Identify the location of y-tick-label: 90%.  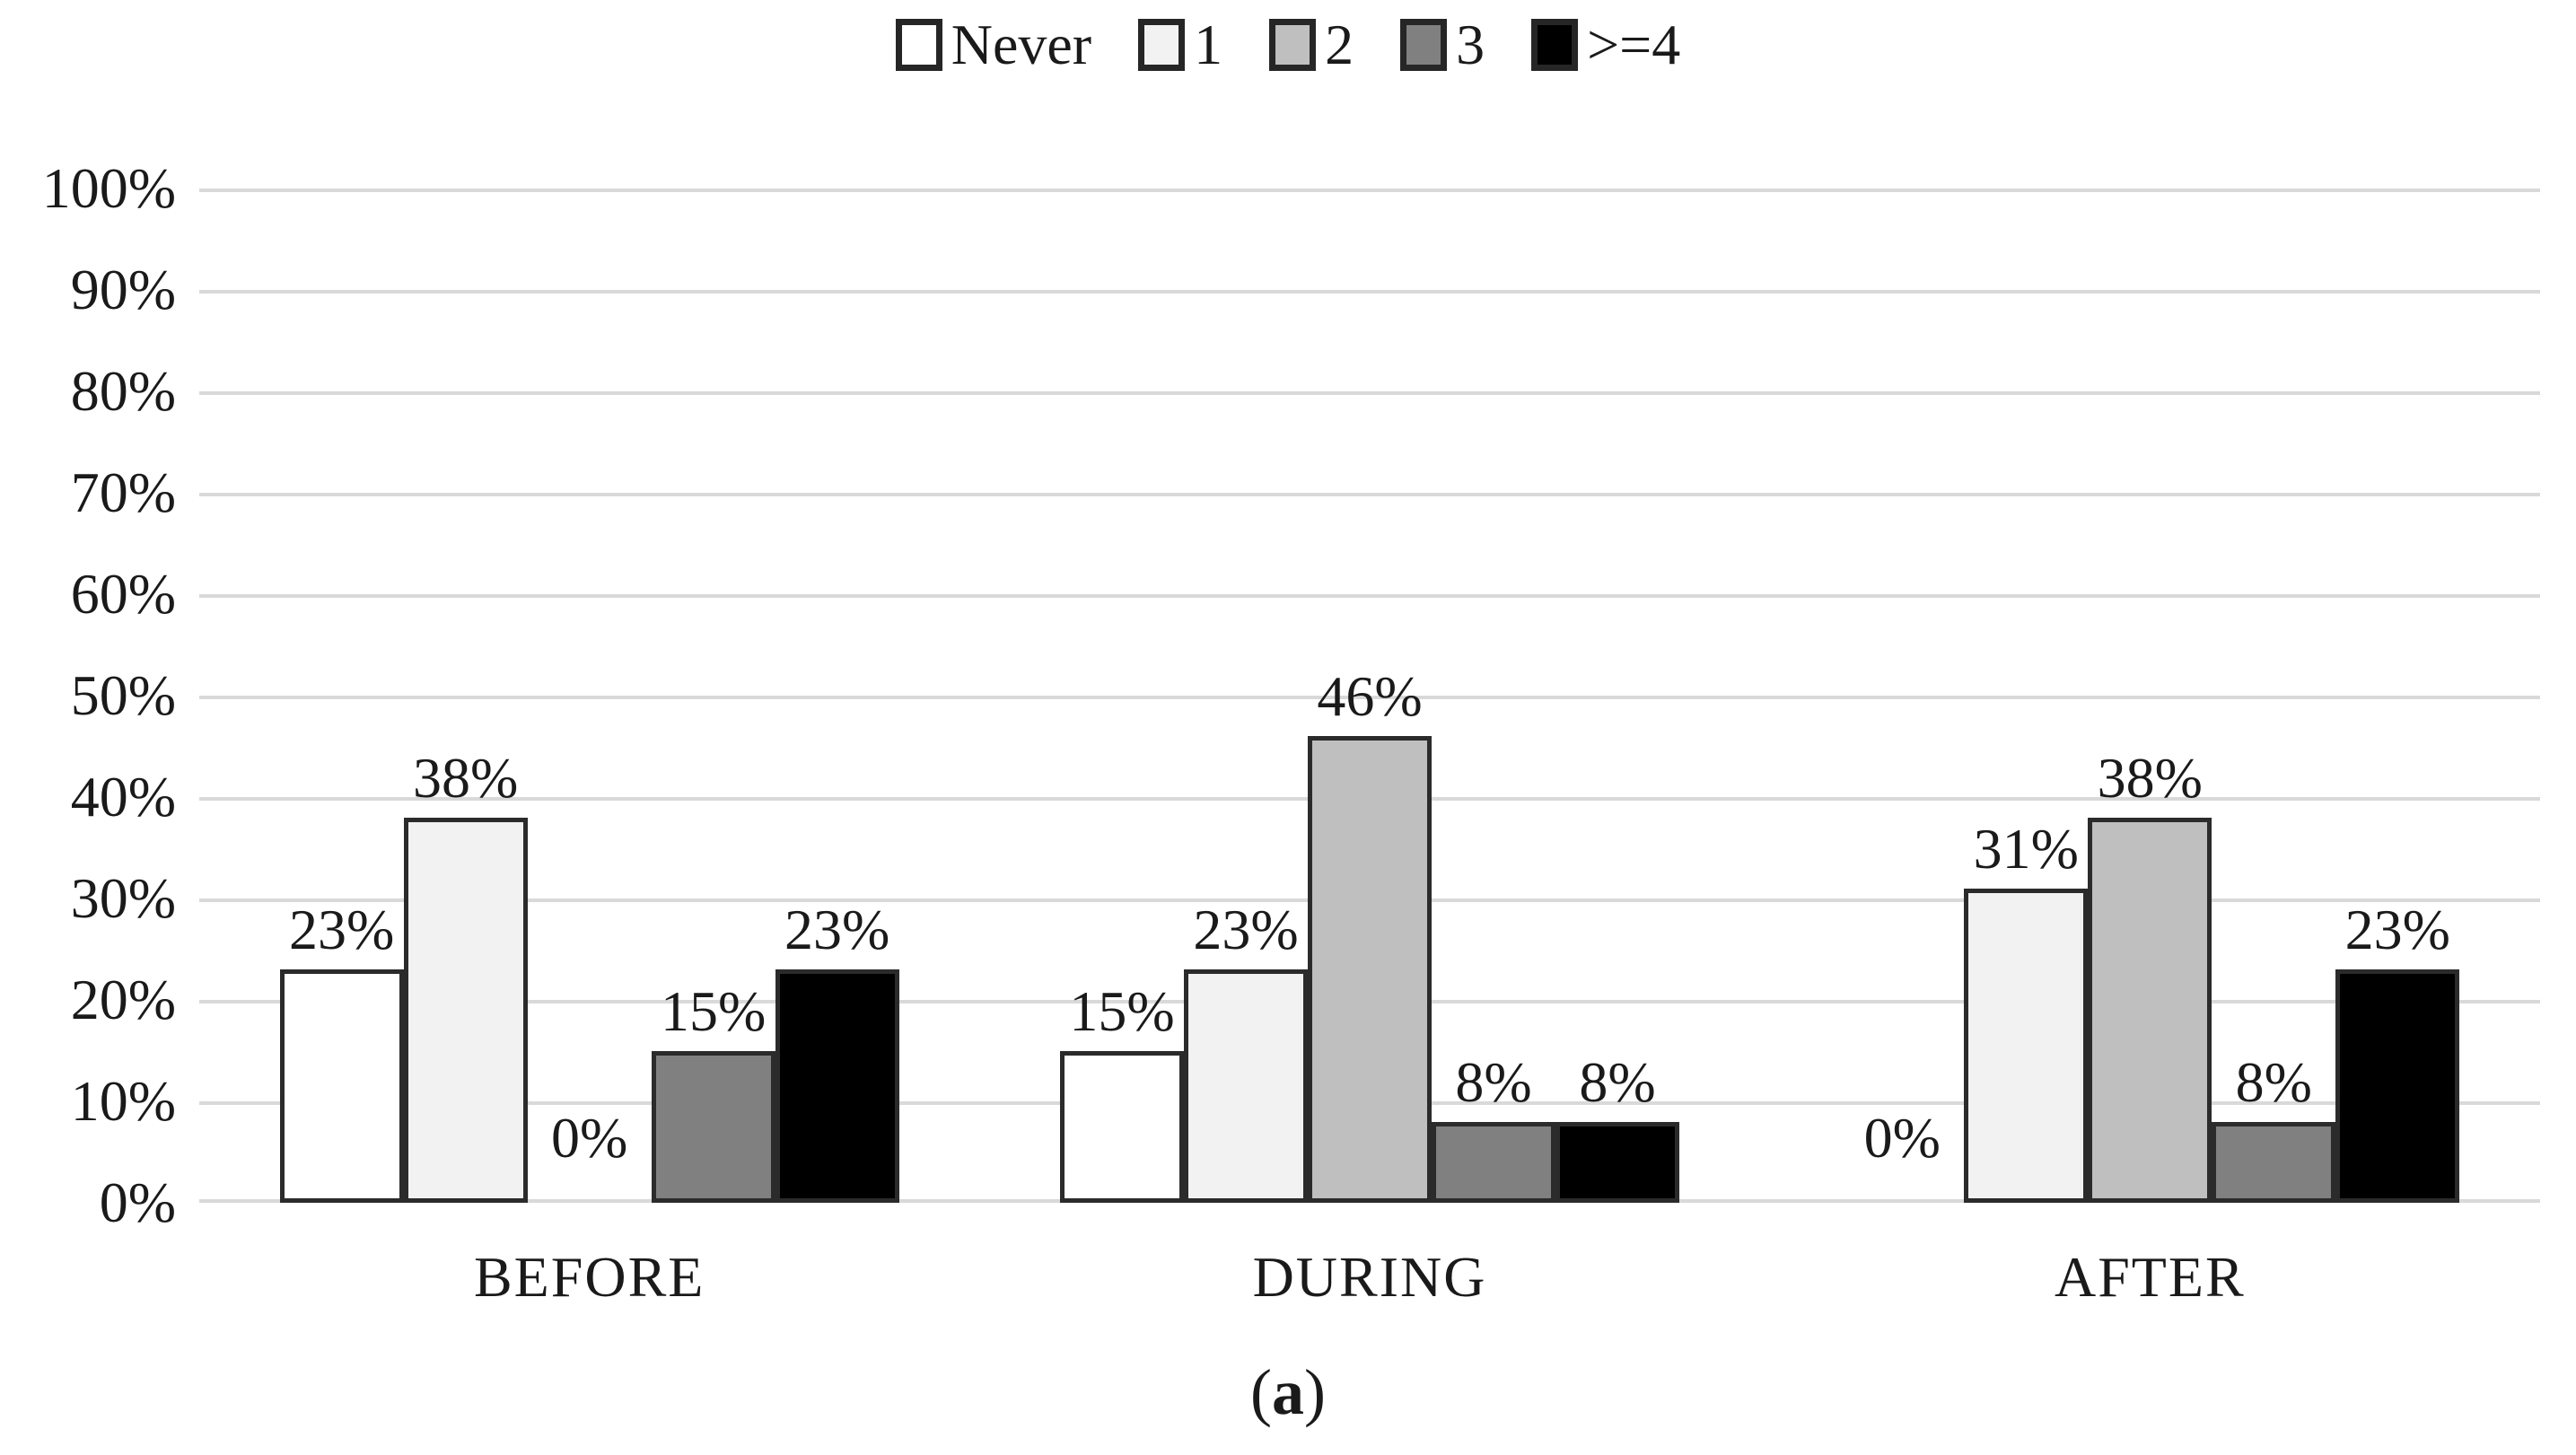
(123, 289).